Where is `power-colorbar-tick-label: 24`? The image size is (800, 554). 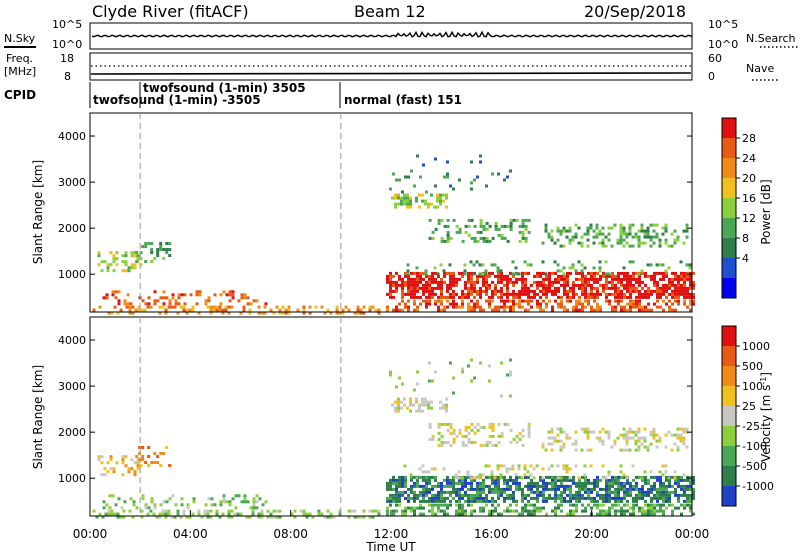
power-colorbar-tick-label: 24 is located at coordinates (749, 158).